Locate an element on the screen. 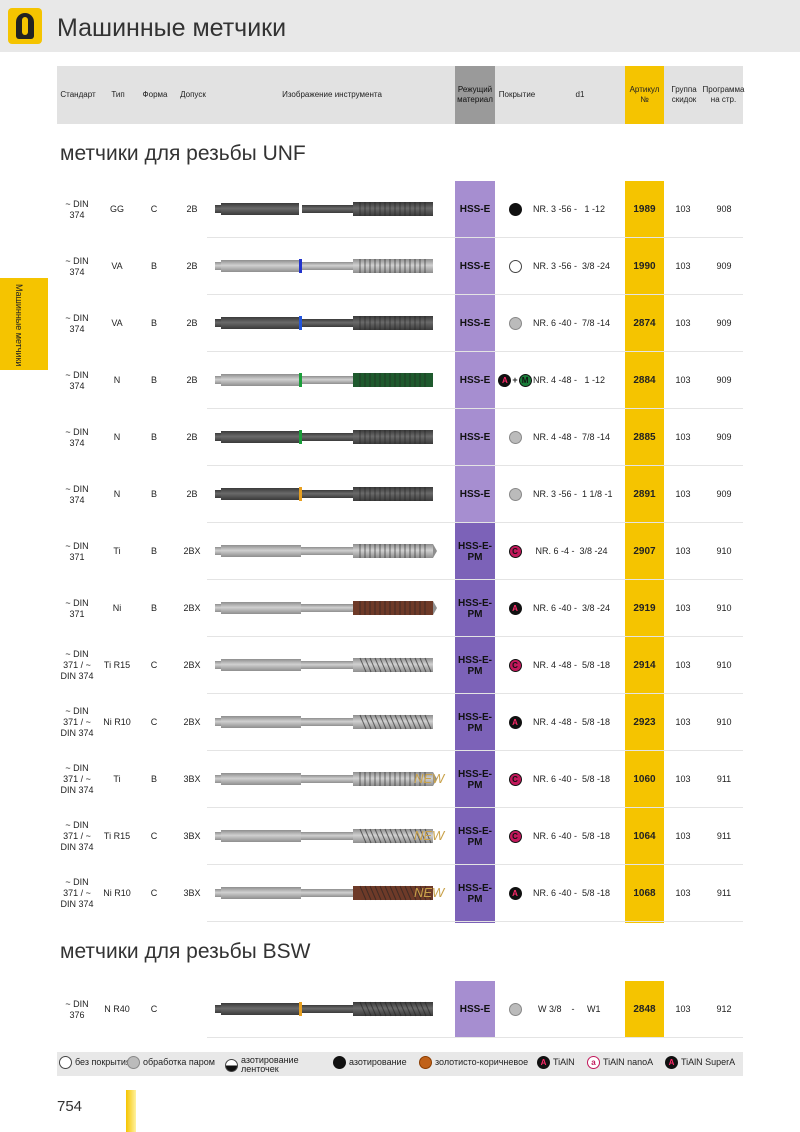 The image size is (800, 1132). standard-cell: ~ DIN 371 is located at coordinates (77, 608).